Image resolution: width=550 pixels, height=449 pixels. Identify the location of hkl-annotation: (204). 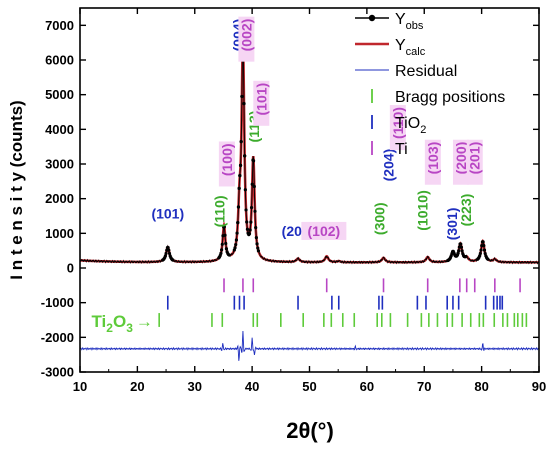
(389, 165).